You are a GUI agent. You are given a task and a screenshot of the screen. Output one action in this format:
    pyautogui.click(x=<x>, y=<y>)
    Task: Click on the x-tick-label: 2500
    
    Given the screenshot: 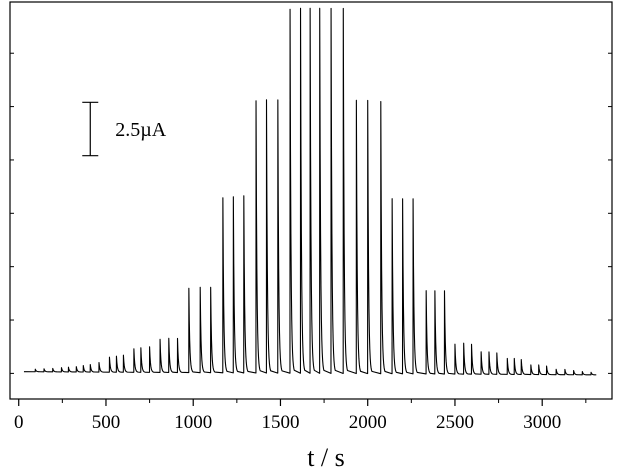 What is the action you would take?
    pyautogui.click(x=455, y=422)
    